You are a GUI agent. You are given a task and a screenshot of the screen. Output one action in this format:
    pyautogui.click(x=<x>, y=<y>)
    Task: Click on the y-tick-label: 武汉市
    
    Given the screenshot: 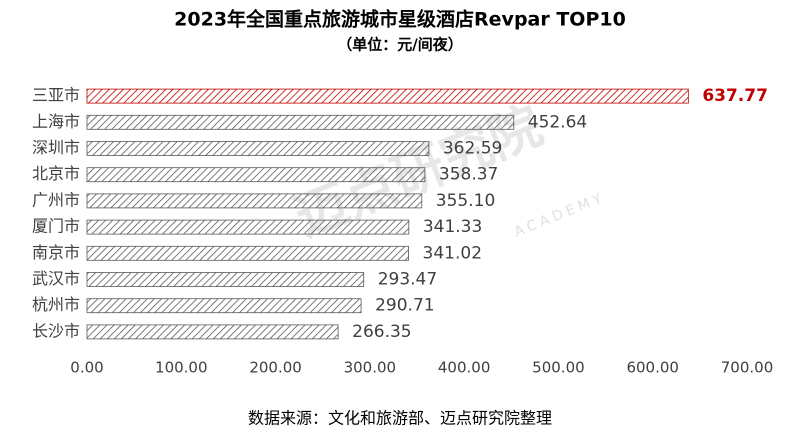 What is the action you would take?
    pyautogui.click(x=56, y=278)
    